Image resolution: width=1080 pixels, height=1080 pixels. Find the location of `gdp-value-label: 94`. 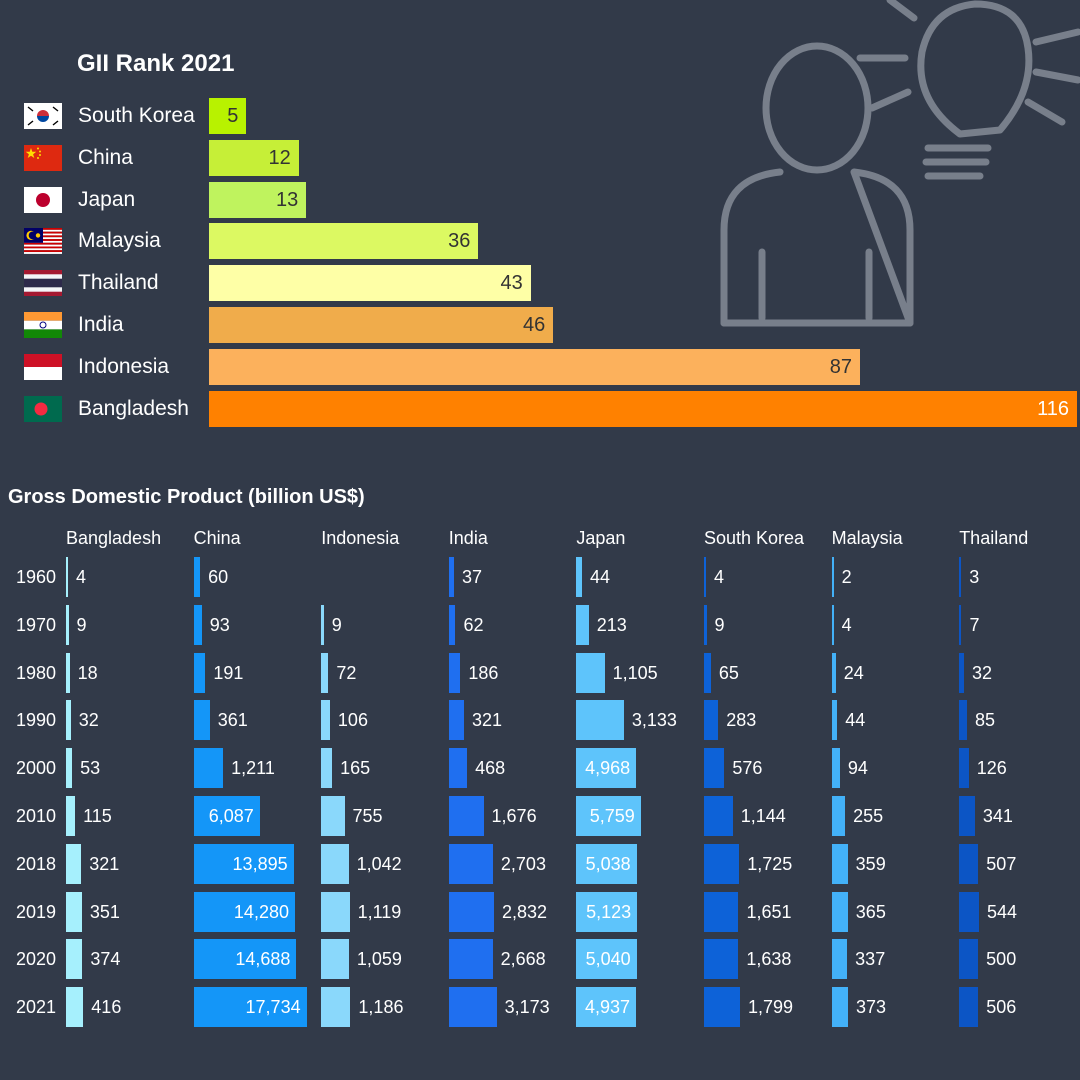

gdp-value-label: 94 is located at coordinates (857, 768).